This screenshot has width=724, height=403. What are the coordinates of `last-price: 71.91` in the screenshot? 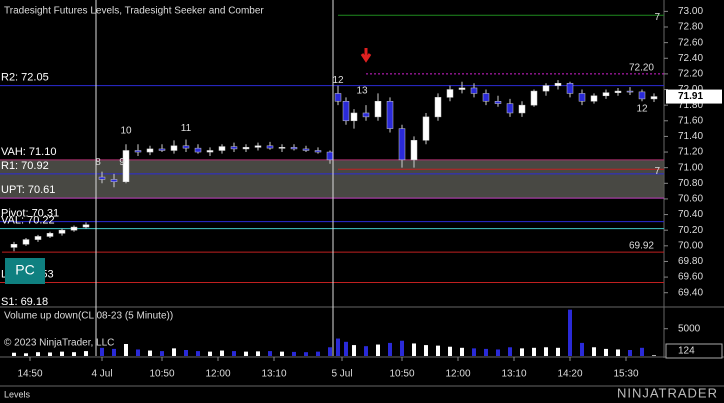 It's located at (690, 96).